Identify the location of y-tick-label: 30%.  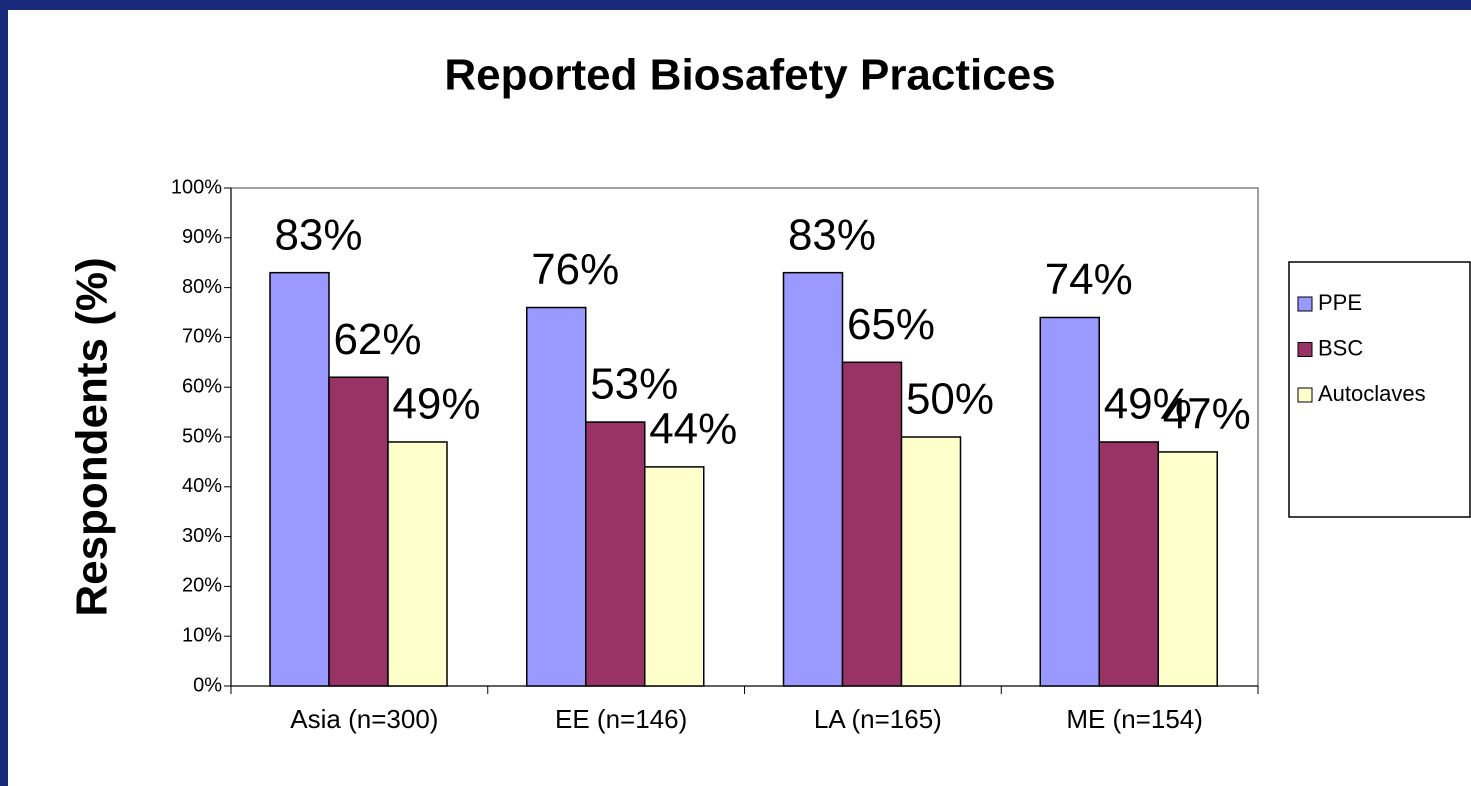
(202, 536).